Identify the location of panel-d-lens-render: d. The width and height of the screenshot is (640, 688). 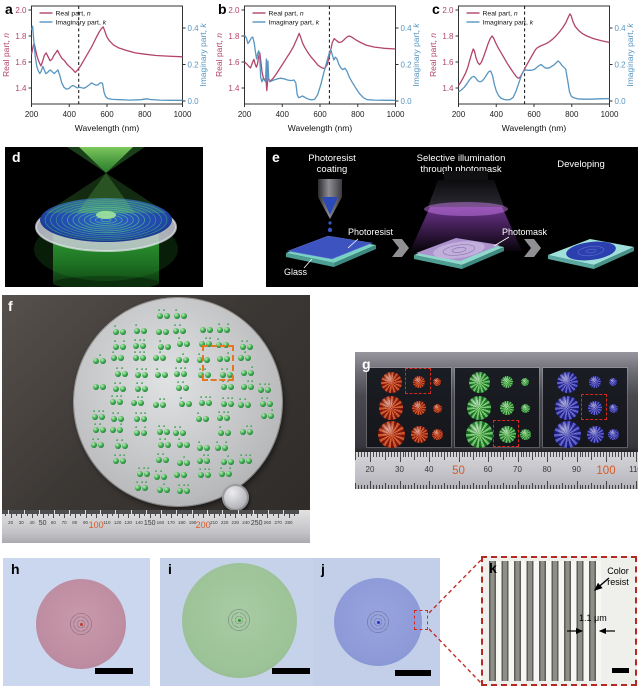
(104, 217).